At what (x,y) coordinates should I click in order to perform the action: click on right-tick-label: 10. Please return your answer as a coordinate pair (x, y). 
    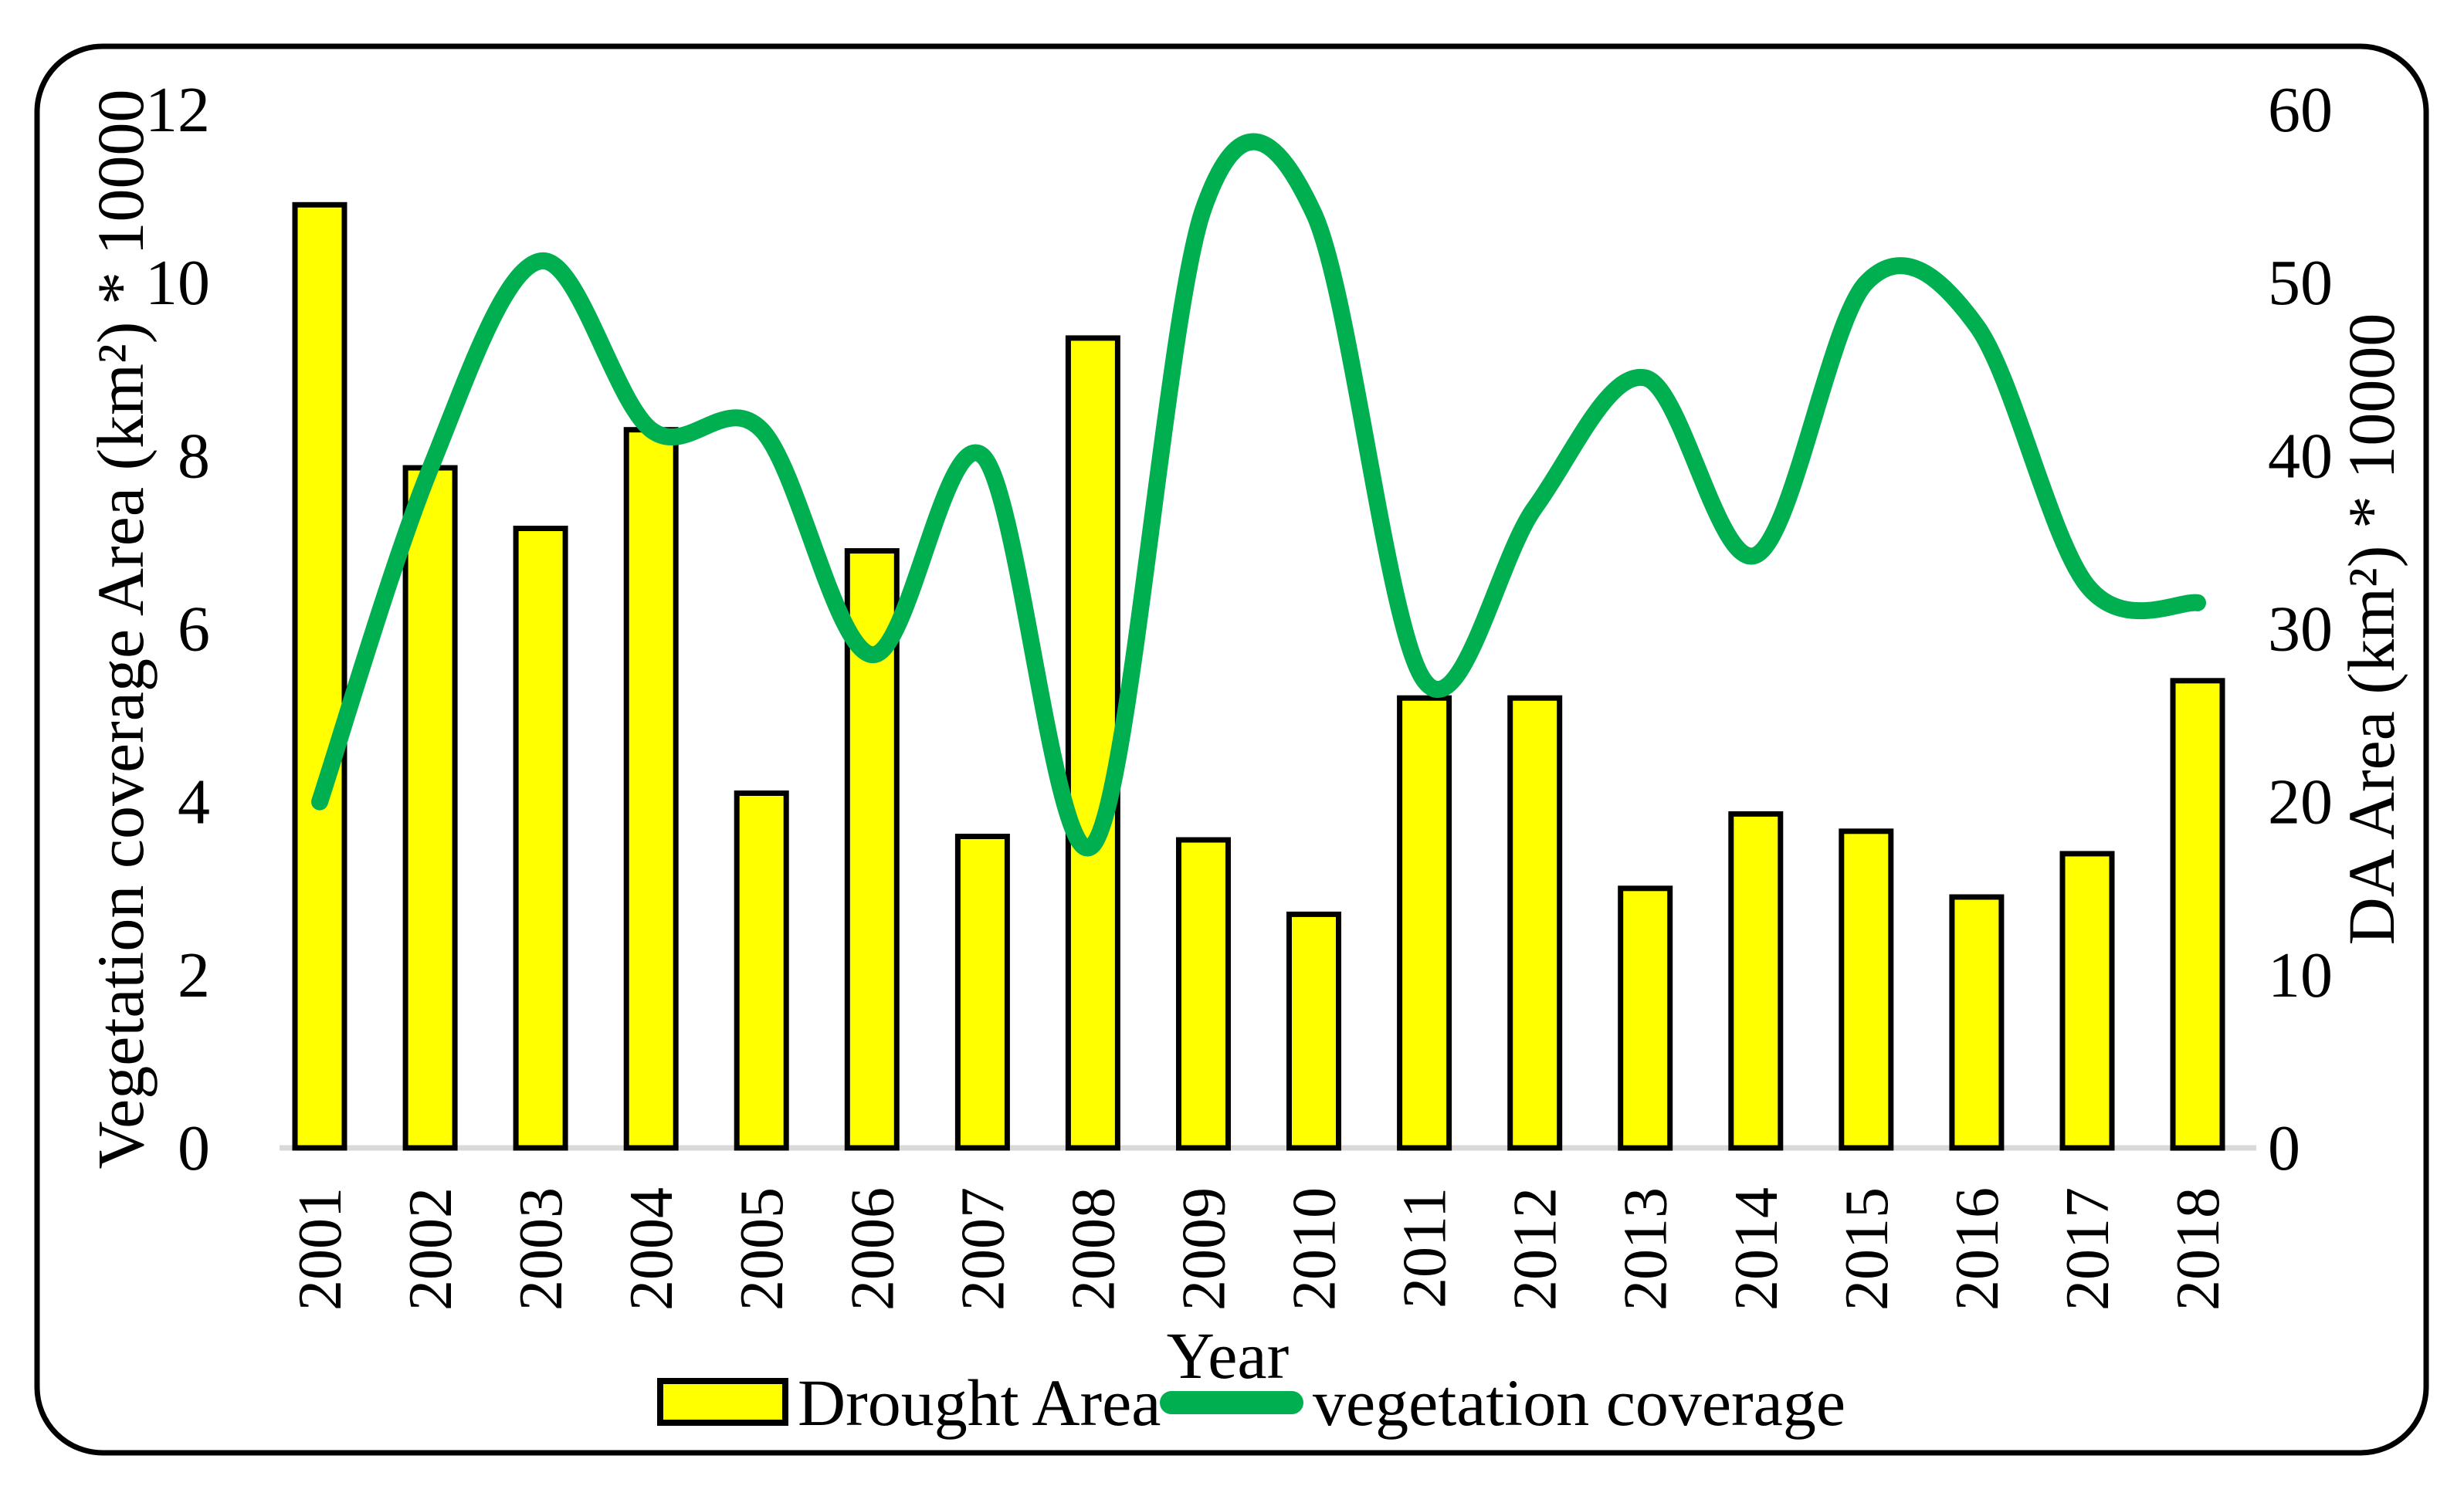
    Looking at the image, I should click on (2300, 975).